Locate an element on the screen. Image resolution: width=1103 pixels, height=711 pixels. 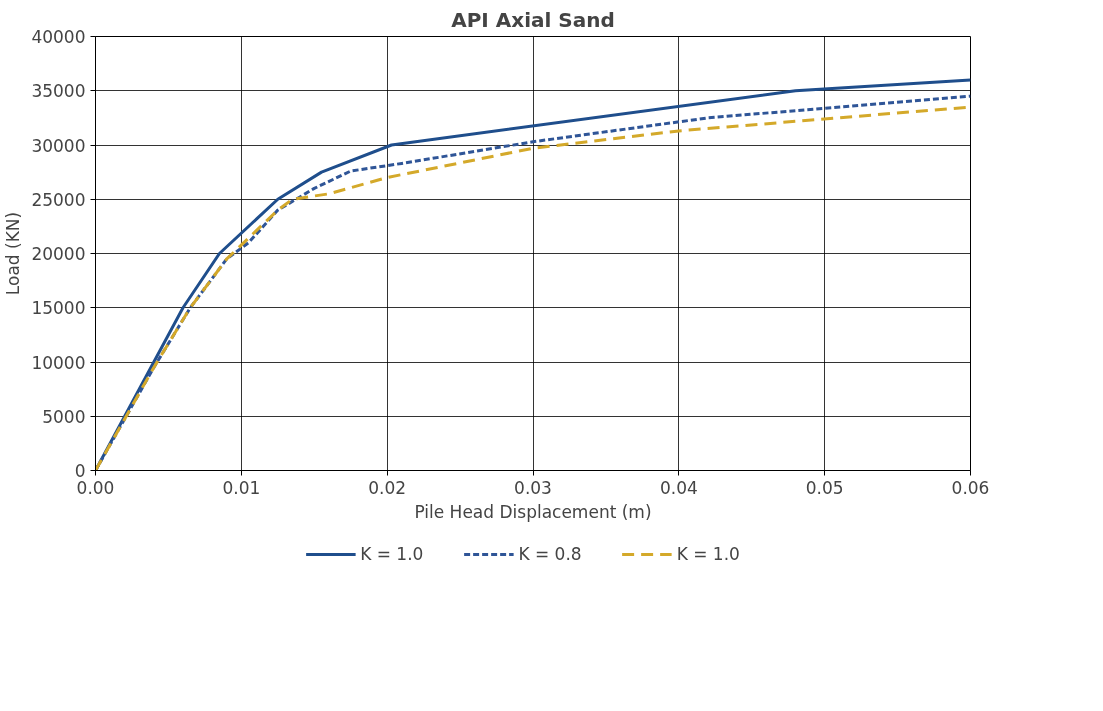
y-tick-label: 10000 is located at coordinates (58, 362).